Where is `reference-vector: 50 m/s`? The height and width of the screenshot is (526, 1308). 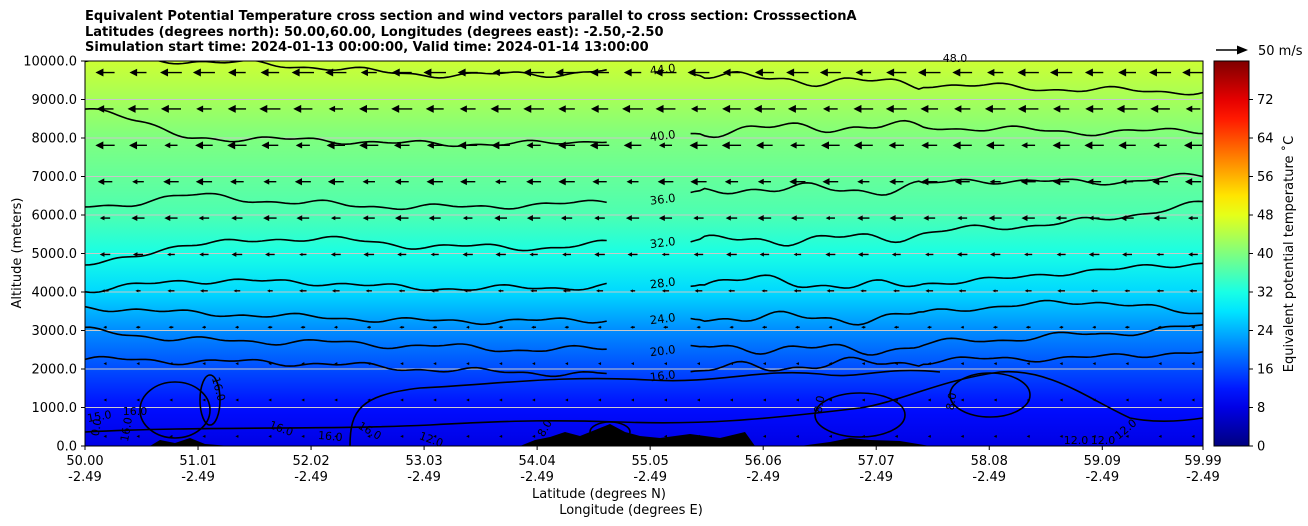 reference-vector: 50 m/s is located at coordinates (1259, 51).